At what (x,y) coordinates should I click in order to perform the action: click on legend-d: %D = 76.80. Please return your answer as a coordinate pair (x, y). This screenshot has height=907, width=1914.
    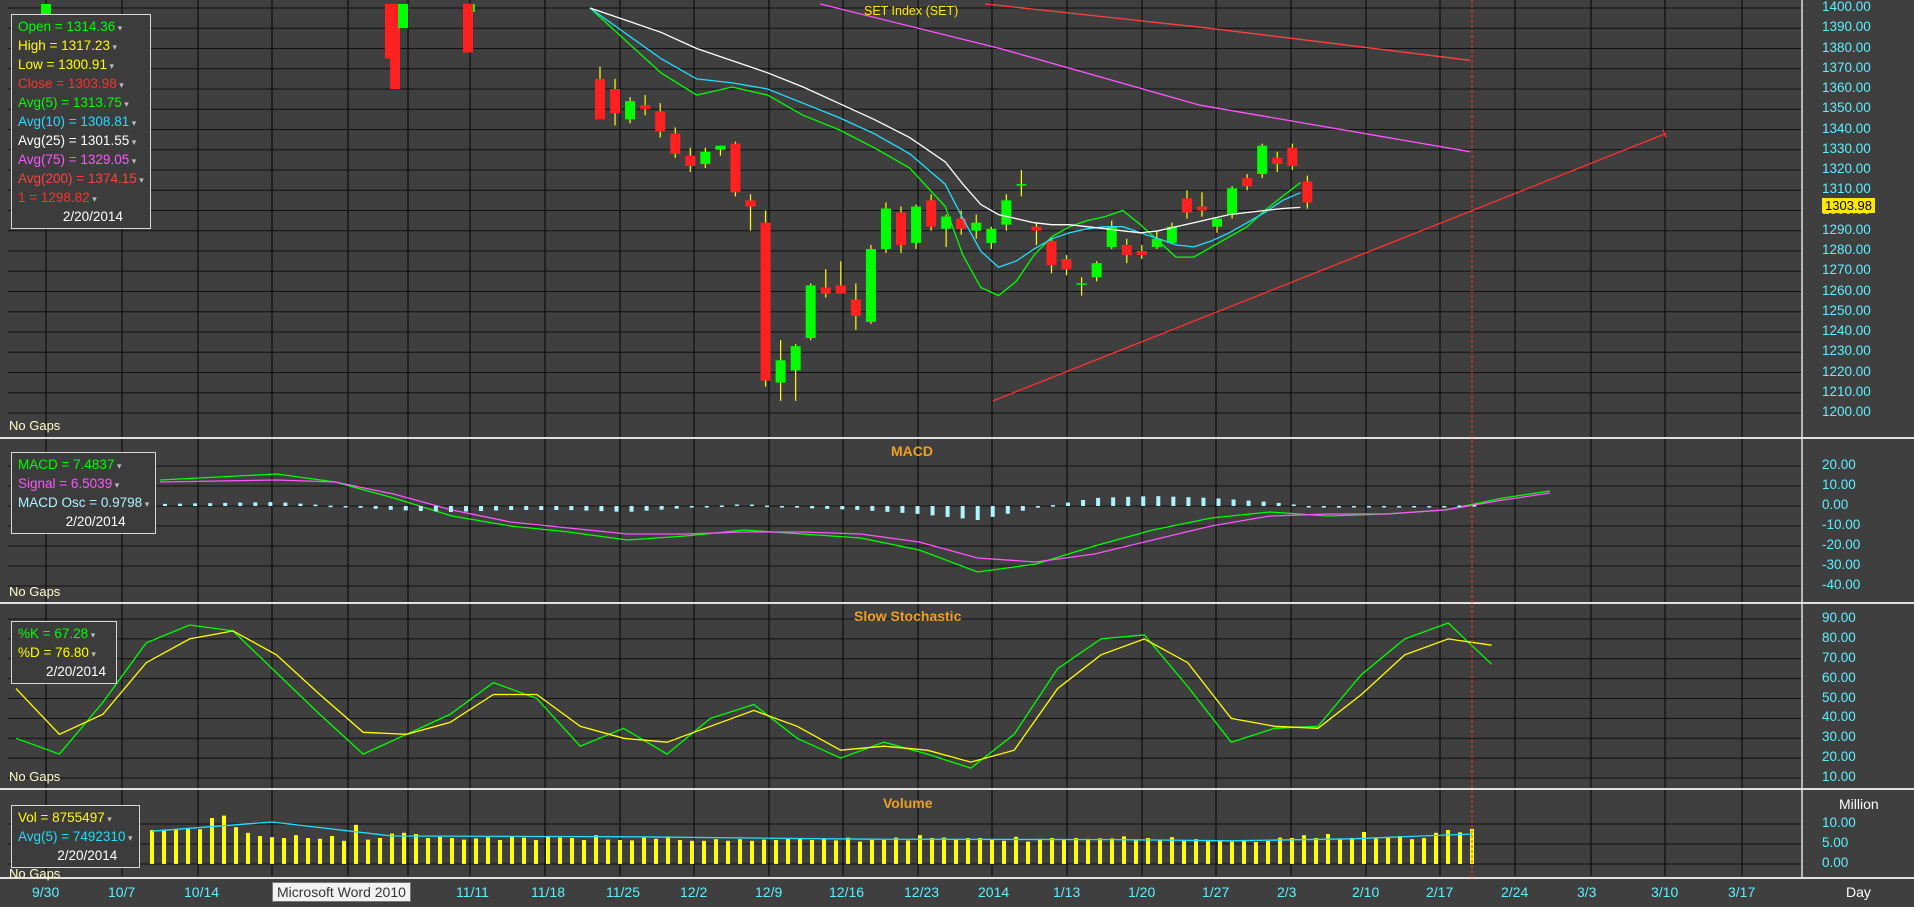
    Looking at the image, I should click on (64, 653).